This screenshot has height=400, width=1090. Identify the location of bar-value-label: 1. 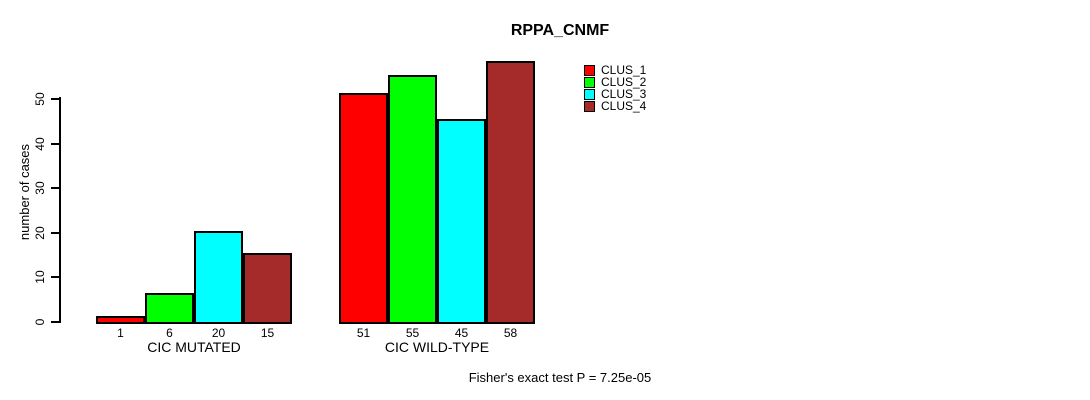
(120, 333).